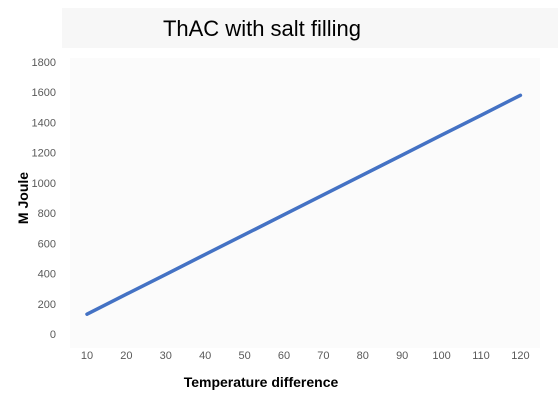 This screenshot has height=404, width=559. What do you see at coordinates (262, 28) in the screenshot?
I see `chart-title: ThAC with salt filling` at bounding box center [262, 28].